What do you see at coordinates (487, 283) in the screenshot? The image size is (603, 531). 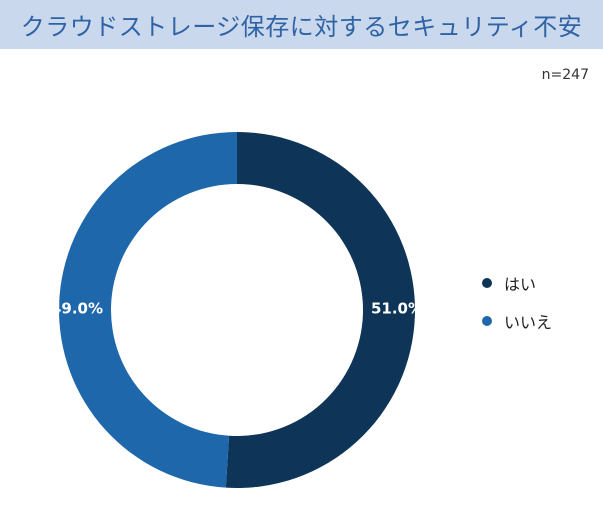 I see `legend-swatch-hai` at bounding box center [487, 283].